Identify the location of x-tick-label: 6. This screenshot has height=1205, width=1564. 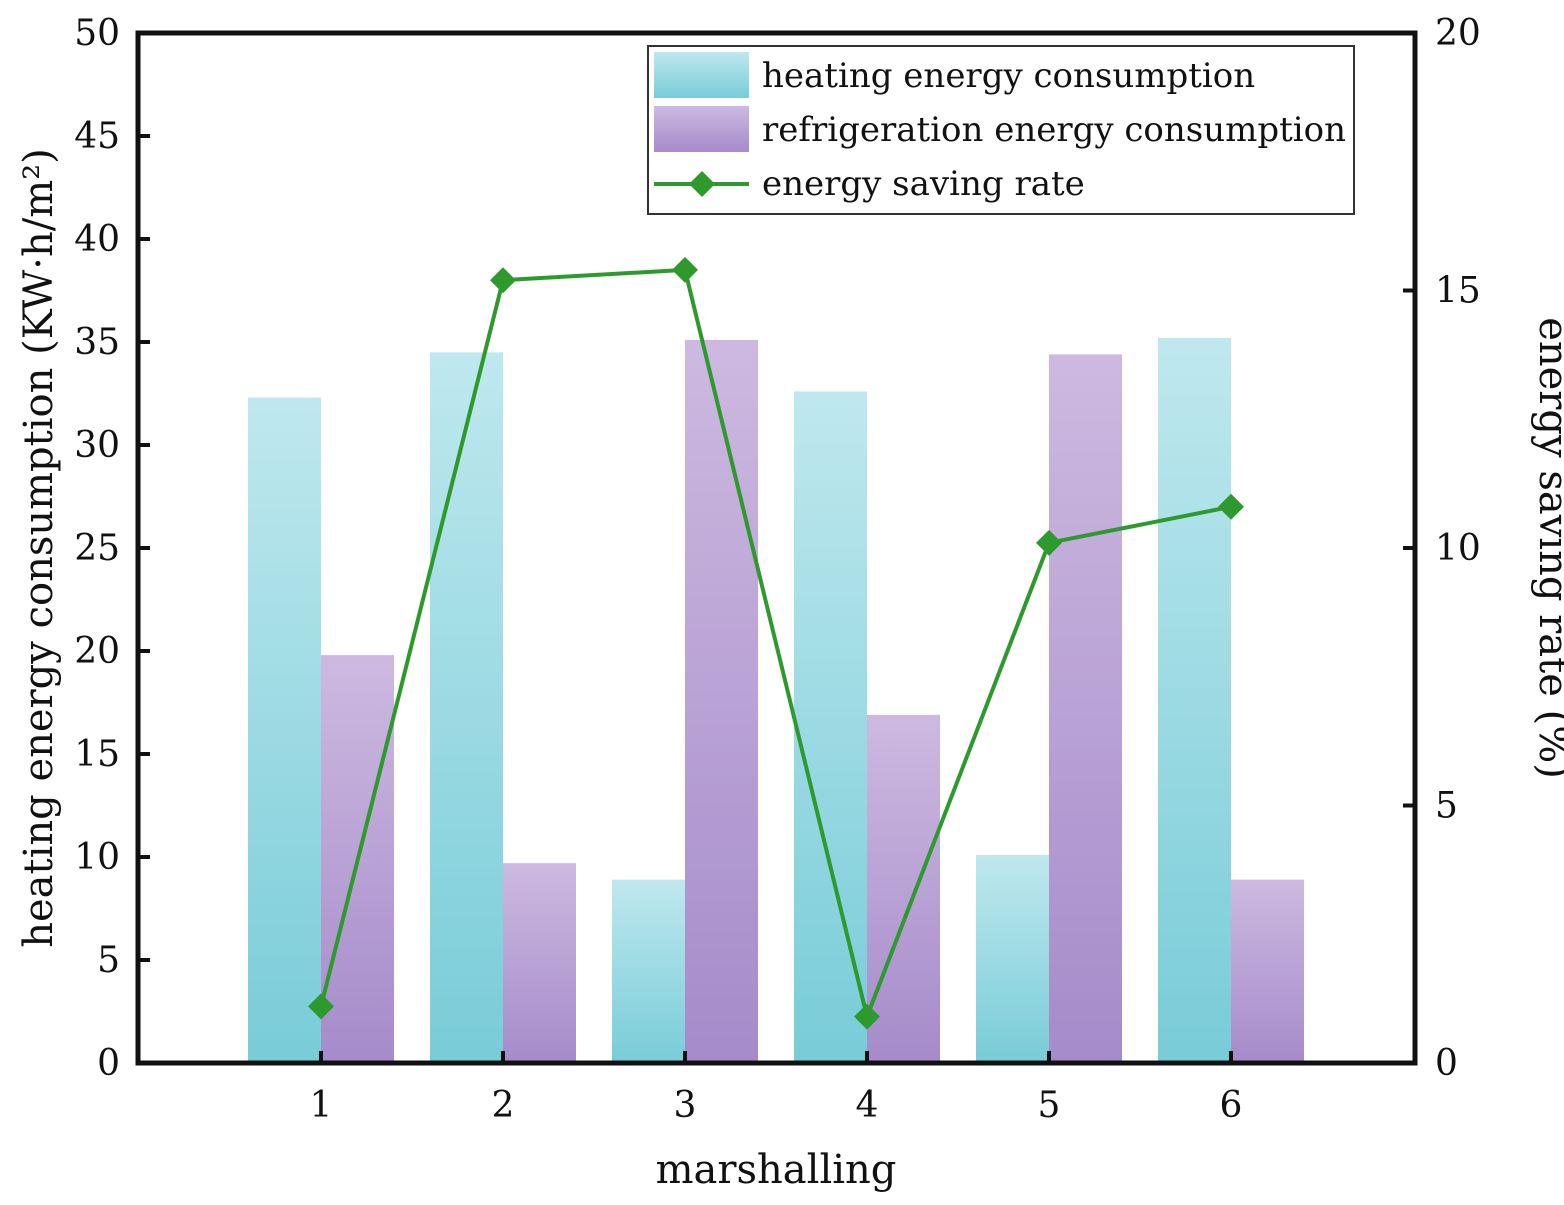
(1231, 1105).